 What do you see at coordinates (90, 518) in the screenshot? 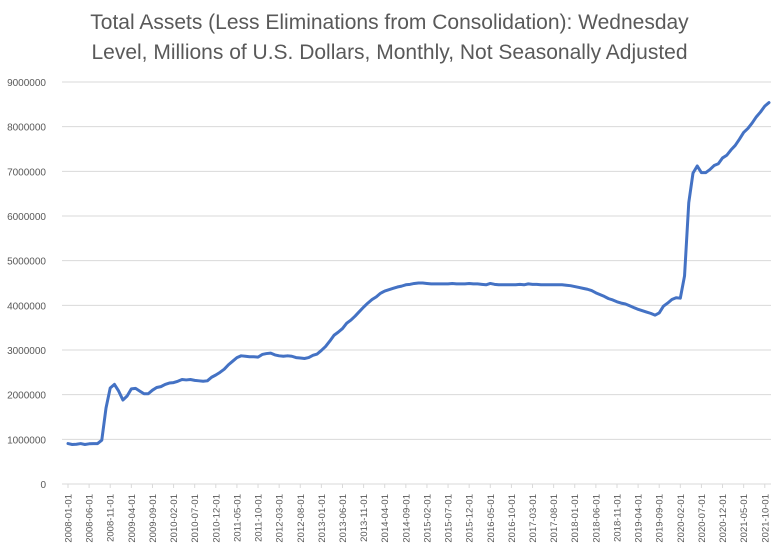
I see `x-tick-label: 2008-06-01` at bounding box center [90, 518].